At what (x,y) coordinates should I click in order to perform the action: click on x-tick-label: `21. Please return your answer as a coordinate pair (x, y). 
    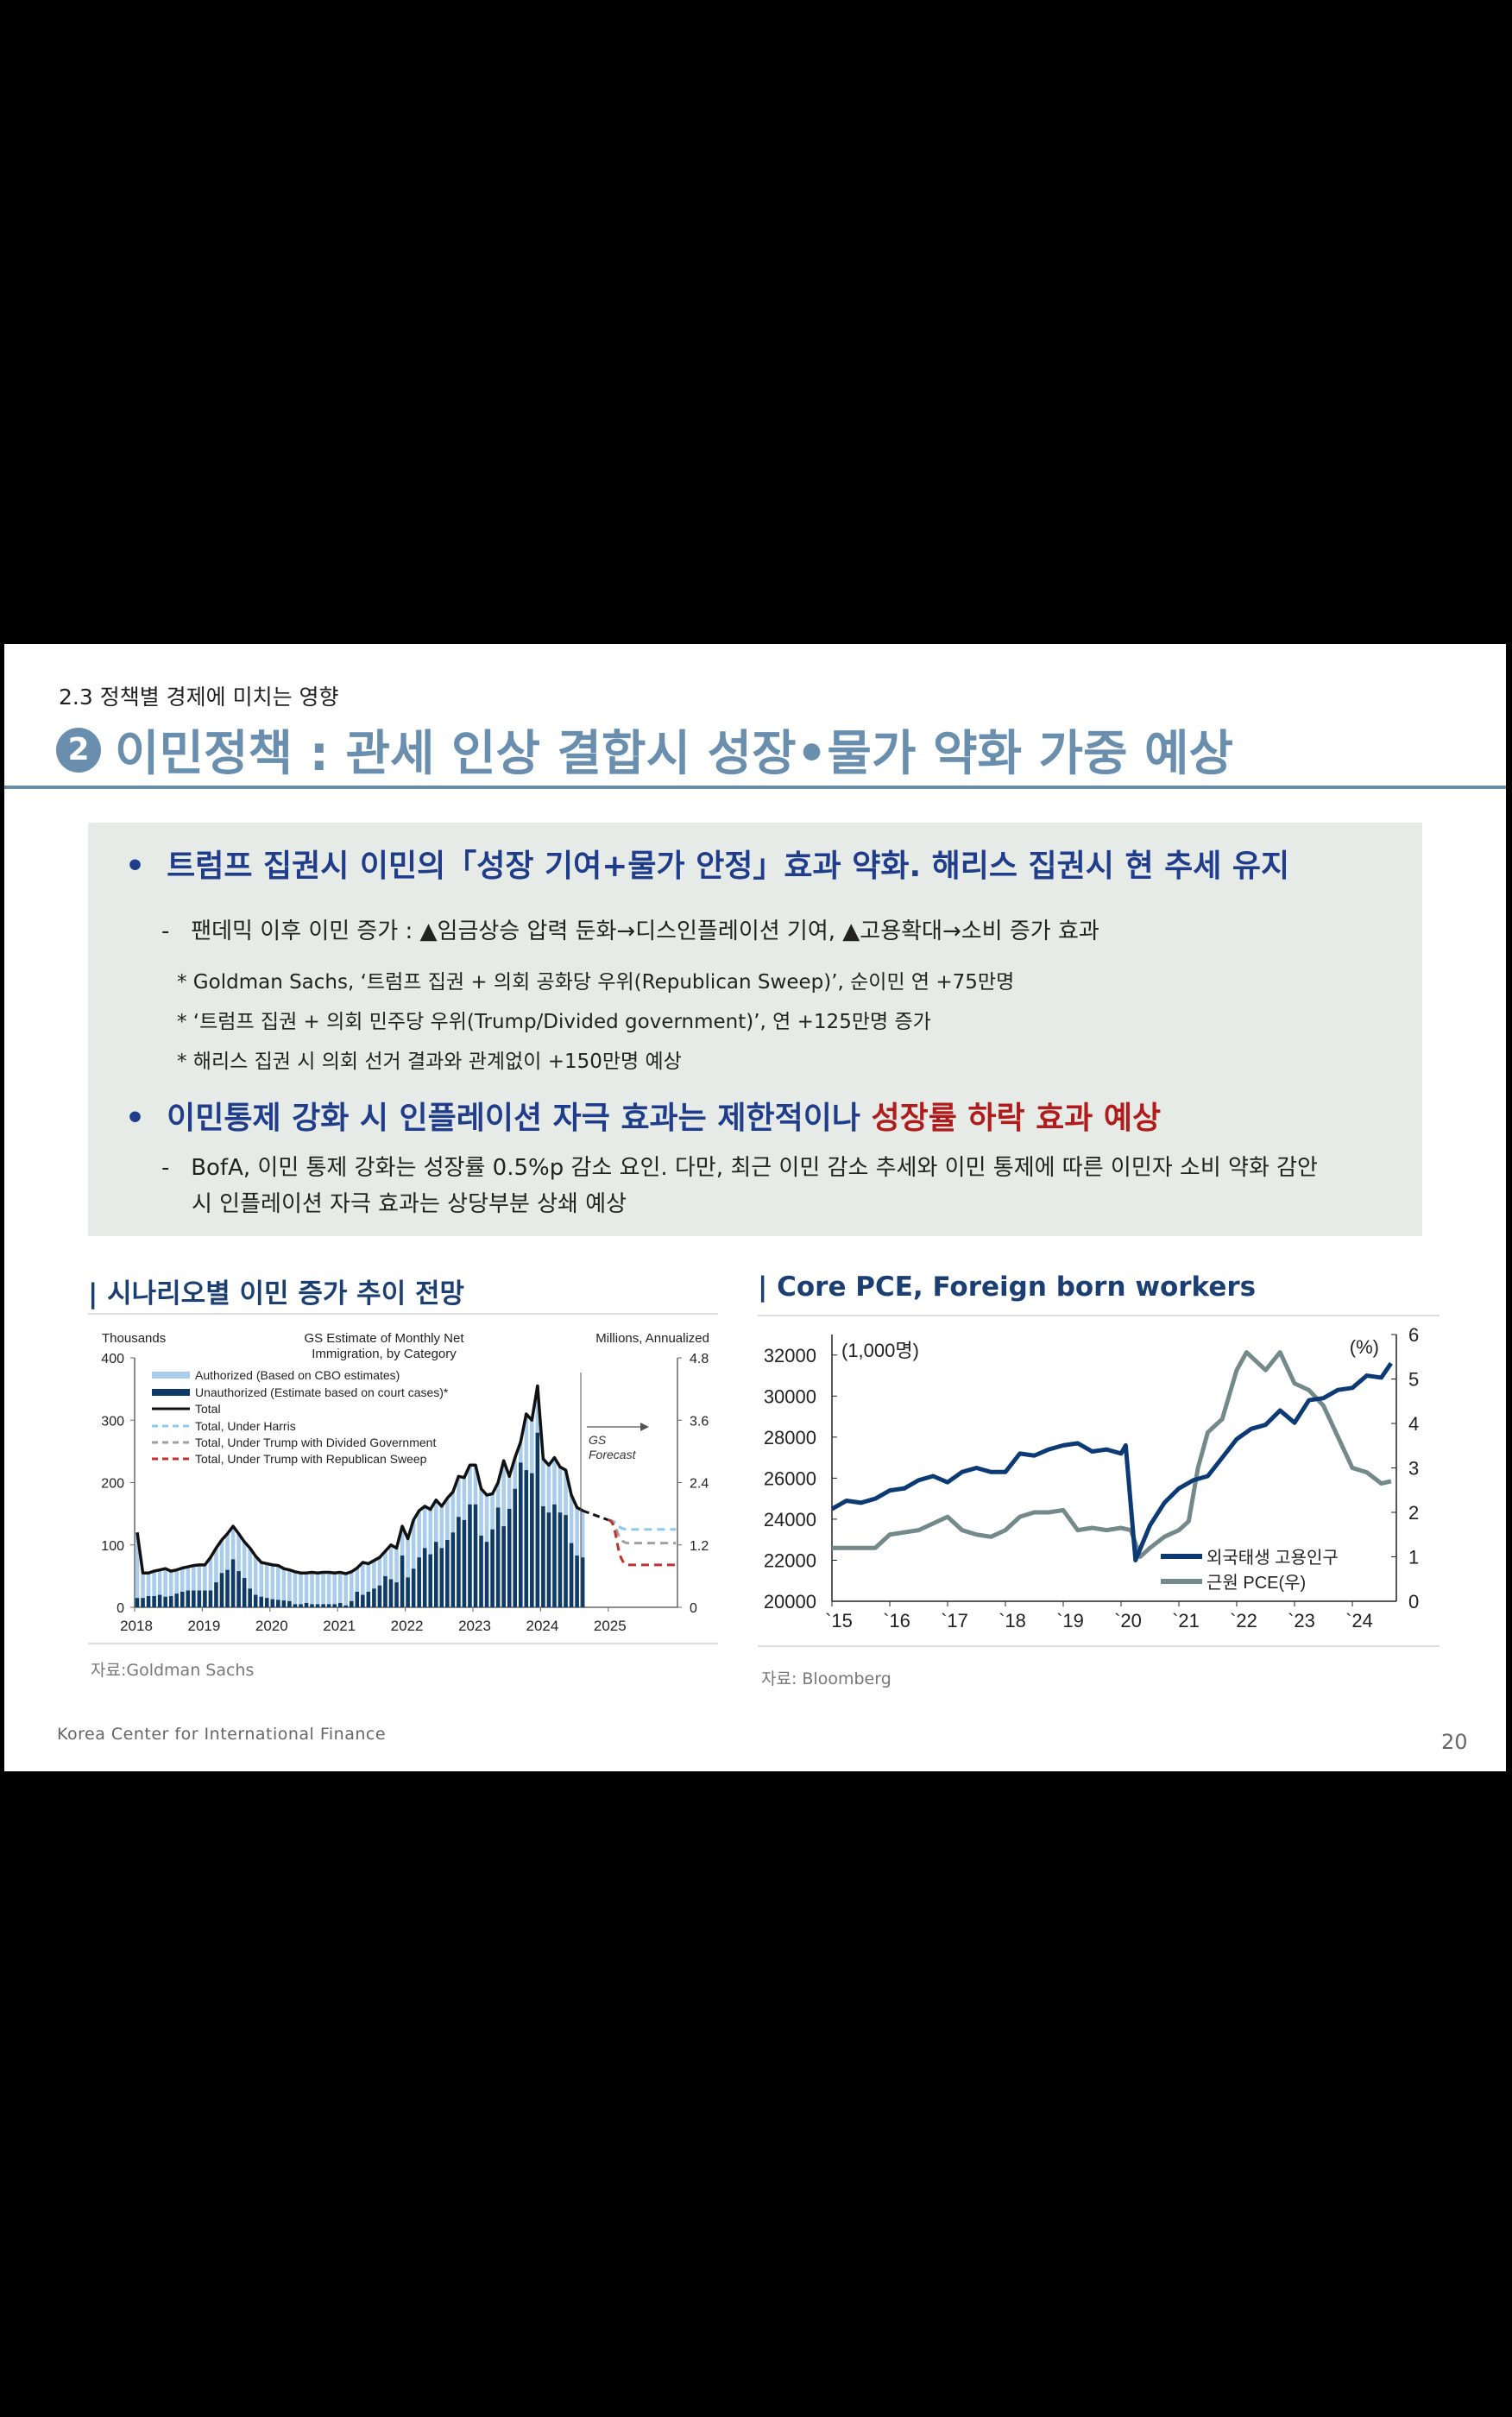
    Looking at the image, I should click on (1186, 1620).